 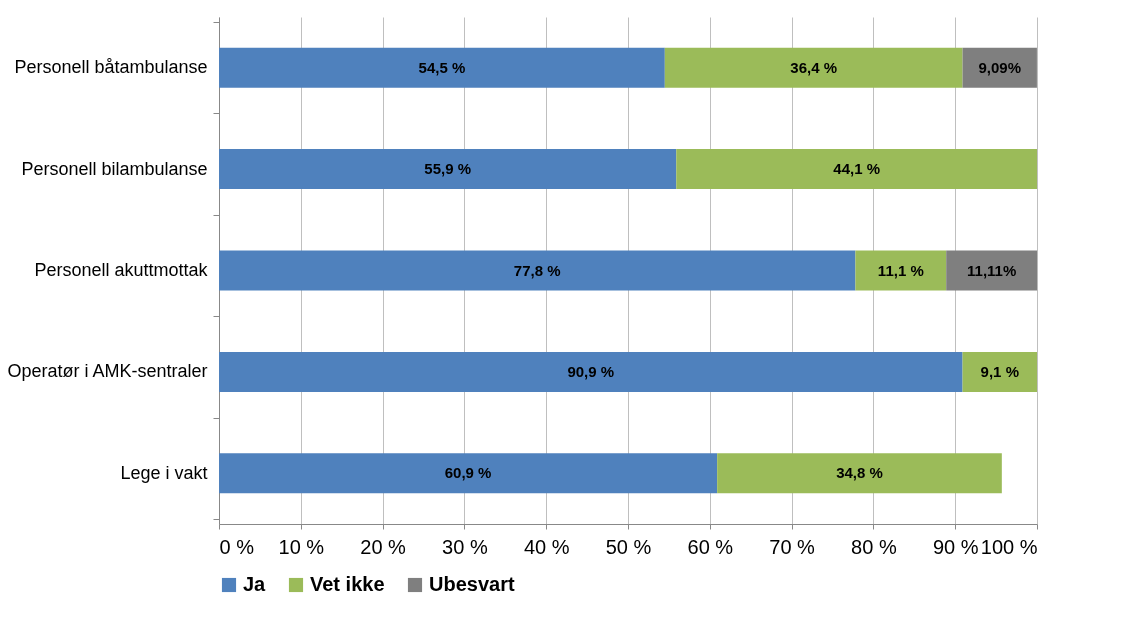 What do you see at coordinates (107, 371) in the screenshot?
I see `y-tick-label: Operatør i AMK-sentraler` at bounding box center [107, 371].